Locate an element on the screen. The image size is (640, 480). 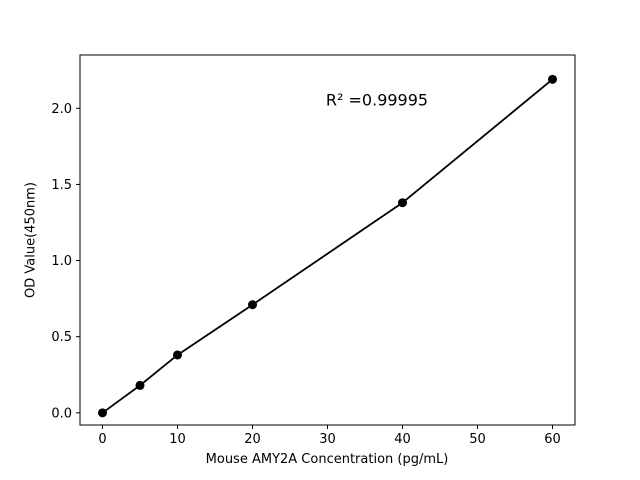
y-tick-label: 0.0 is located at coordinates (61, 413).